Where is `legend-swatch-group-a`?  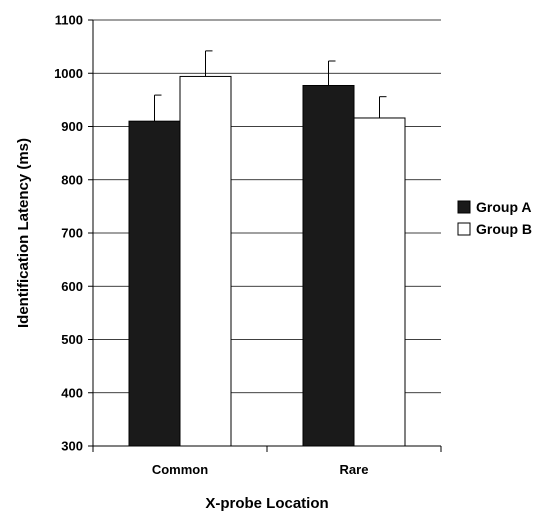
legend-swatch-group-a is located at coordinates (464, 207).